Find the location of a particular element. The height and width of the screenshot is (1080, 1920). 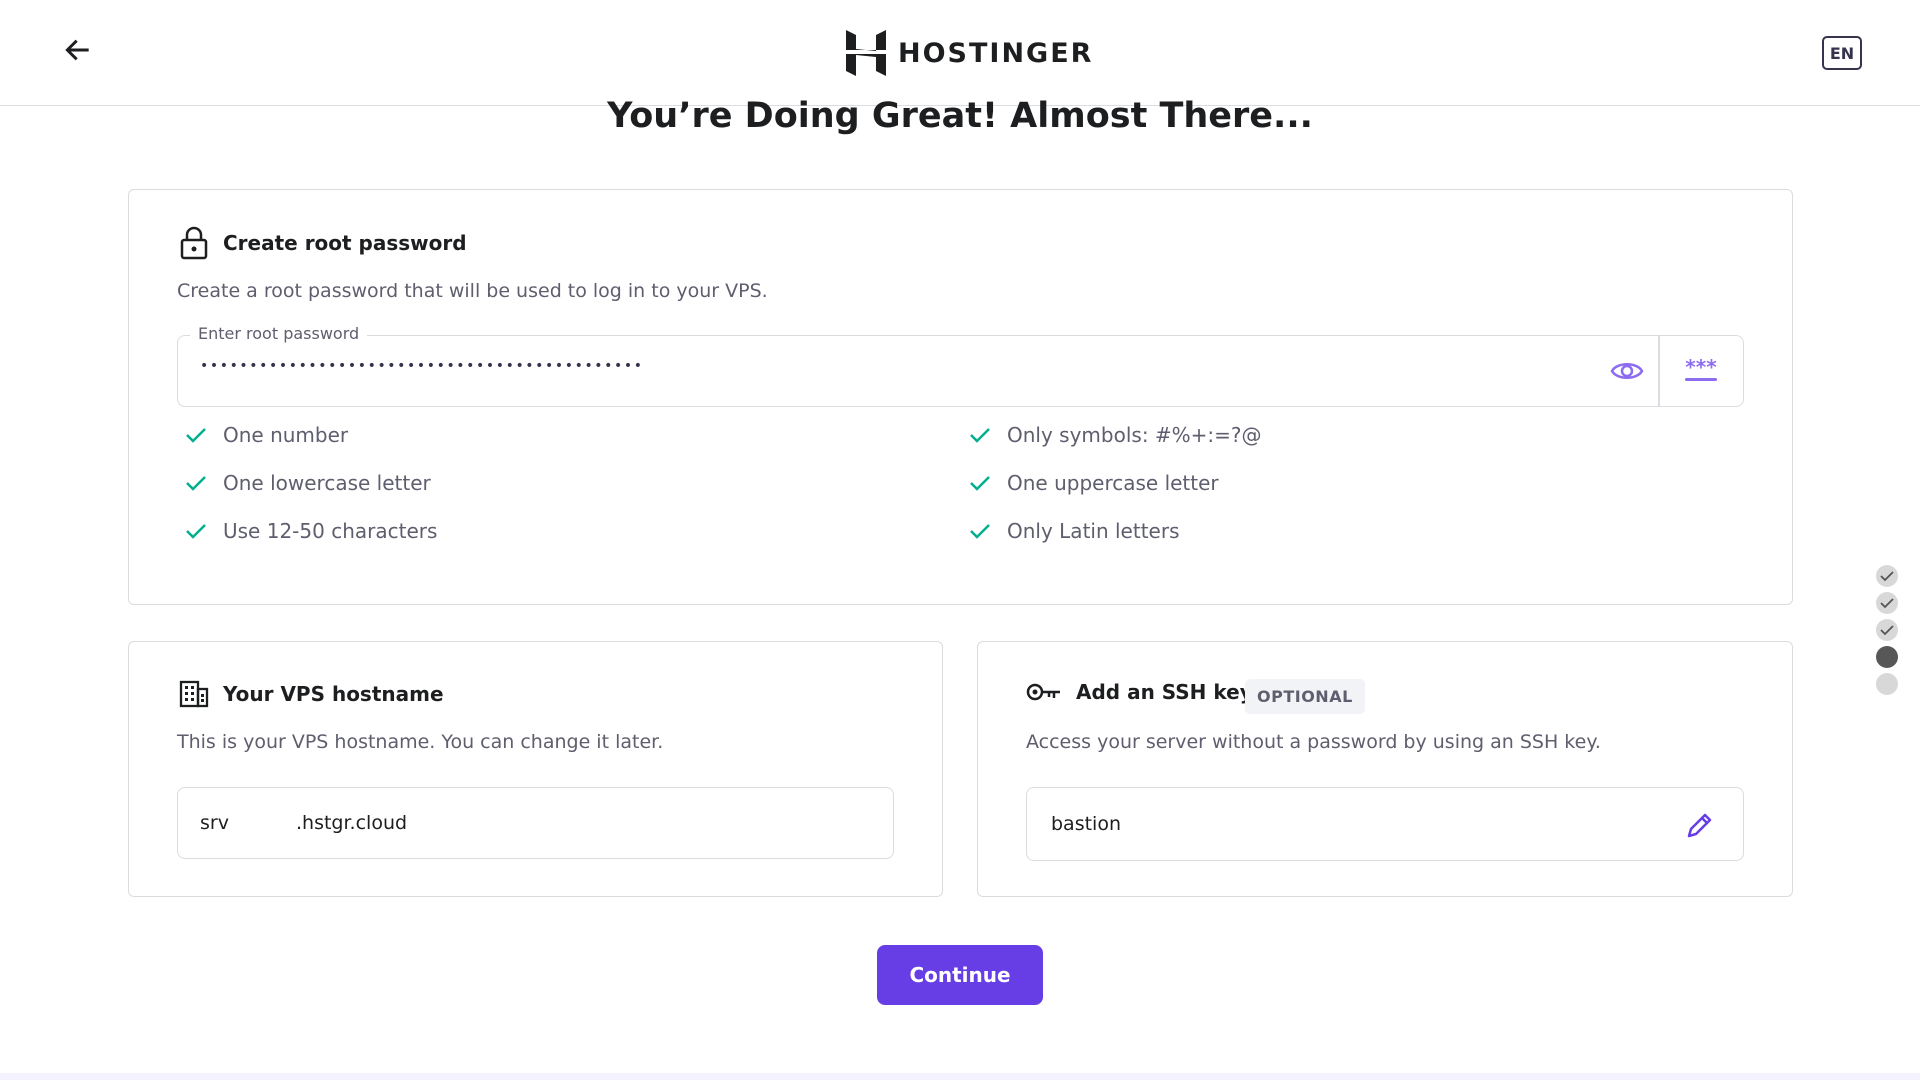

step-current is located at coordinates (1887, 657).